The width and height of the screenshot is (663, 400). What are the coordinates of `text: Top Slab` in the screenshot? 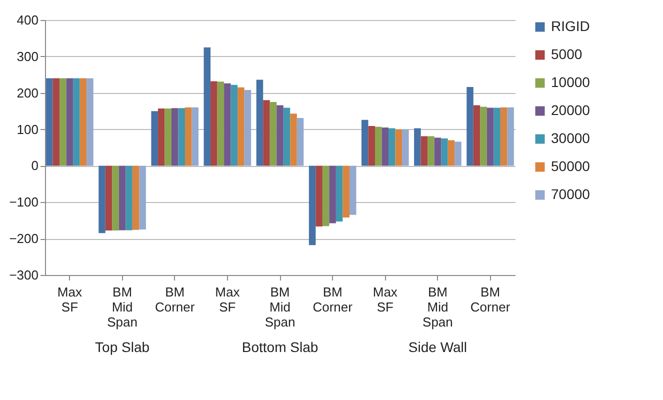 It's located at (122, 347).